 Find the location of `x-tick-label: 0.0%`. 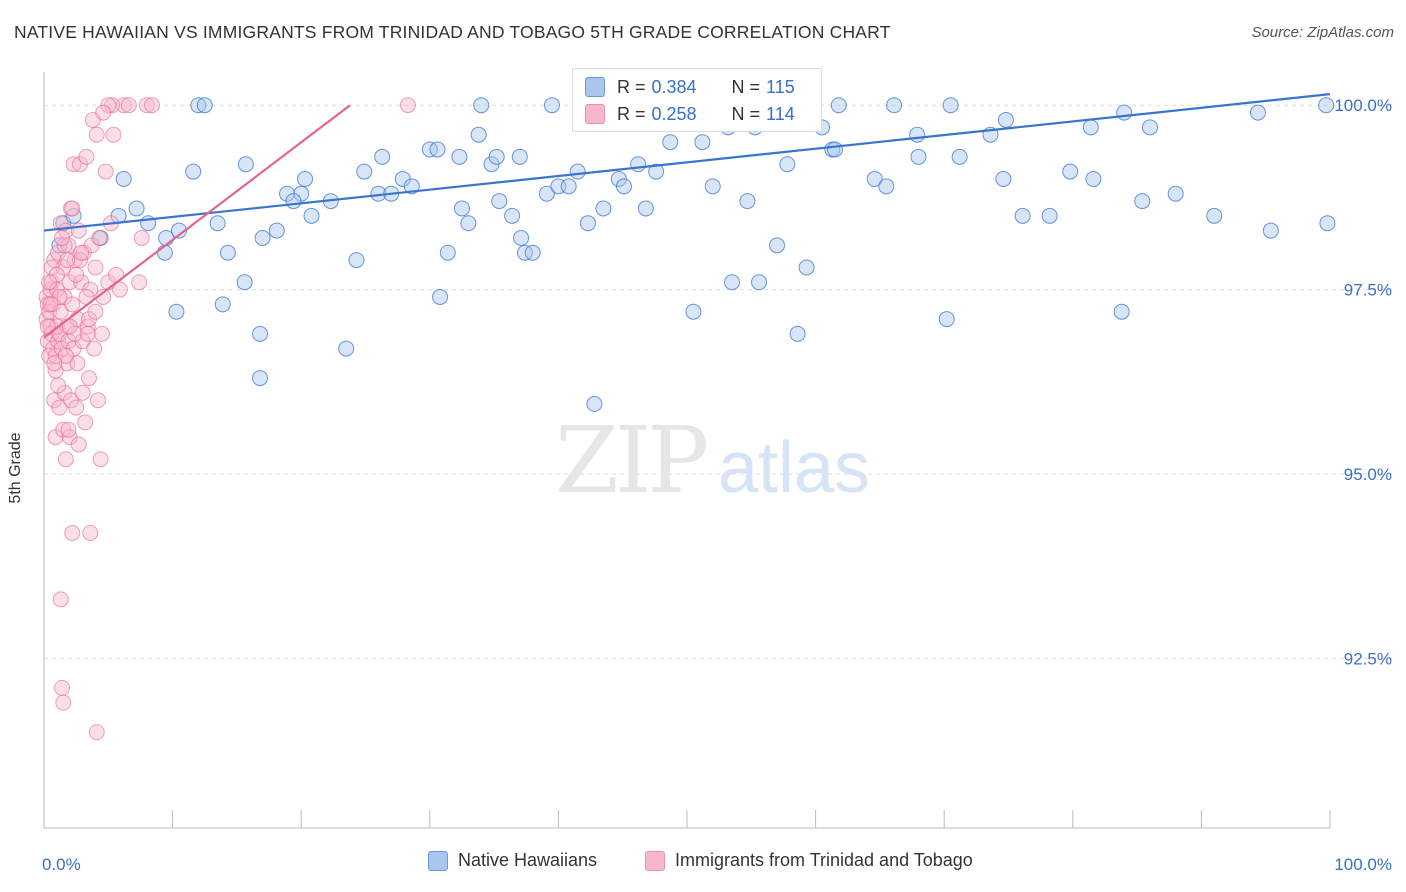

x-tick-label: 0.0% is located at coordinates (61, 864).